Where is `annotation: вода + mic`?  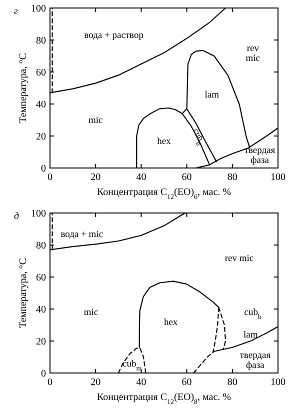 annotation: вода + mic is located at coordinates (82, 235).